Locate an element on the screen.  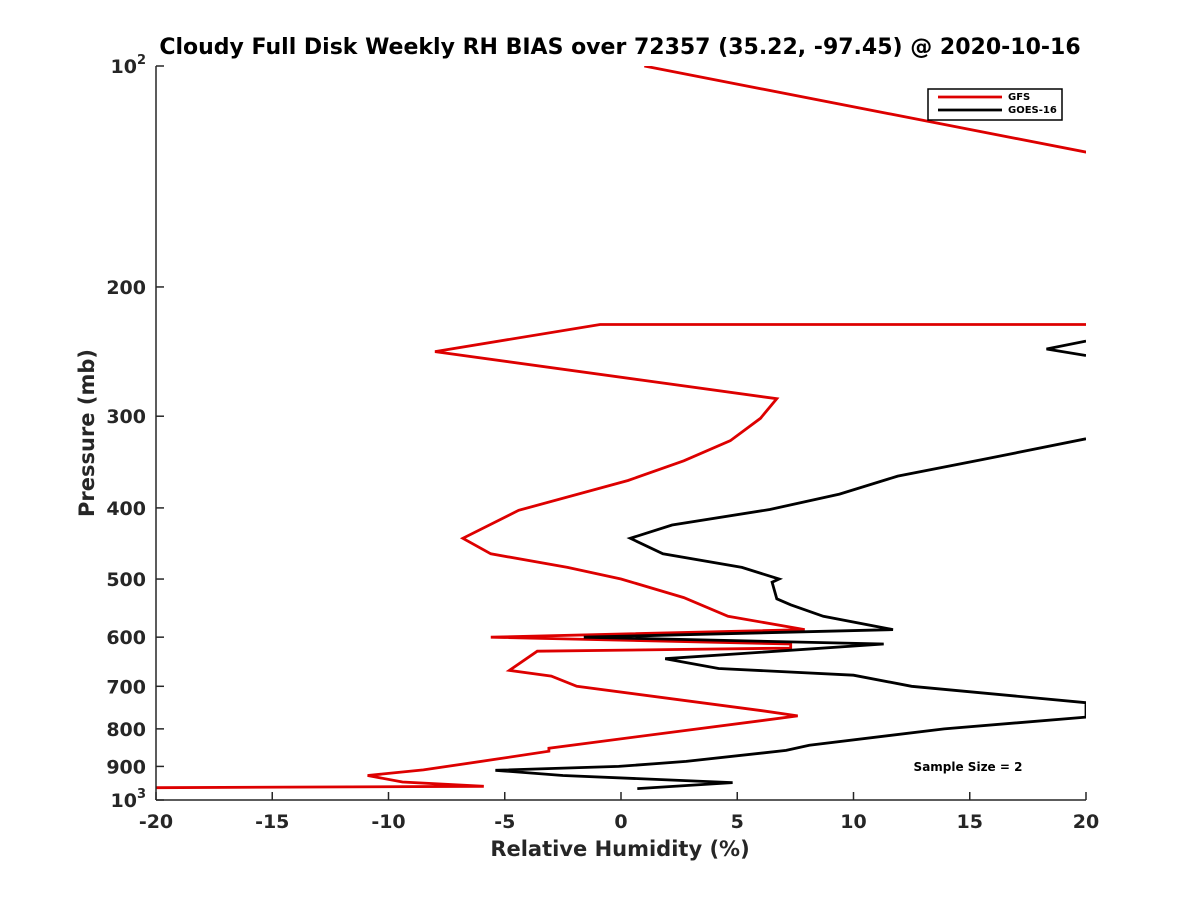
x-axis-label: Relative Humidity (%) is located at coordinates (619, 849).